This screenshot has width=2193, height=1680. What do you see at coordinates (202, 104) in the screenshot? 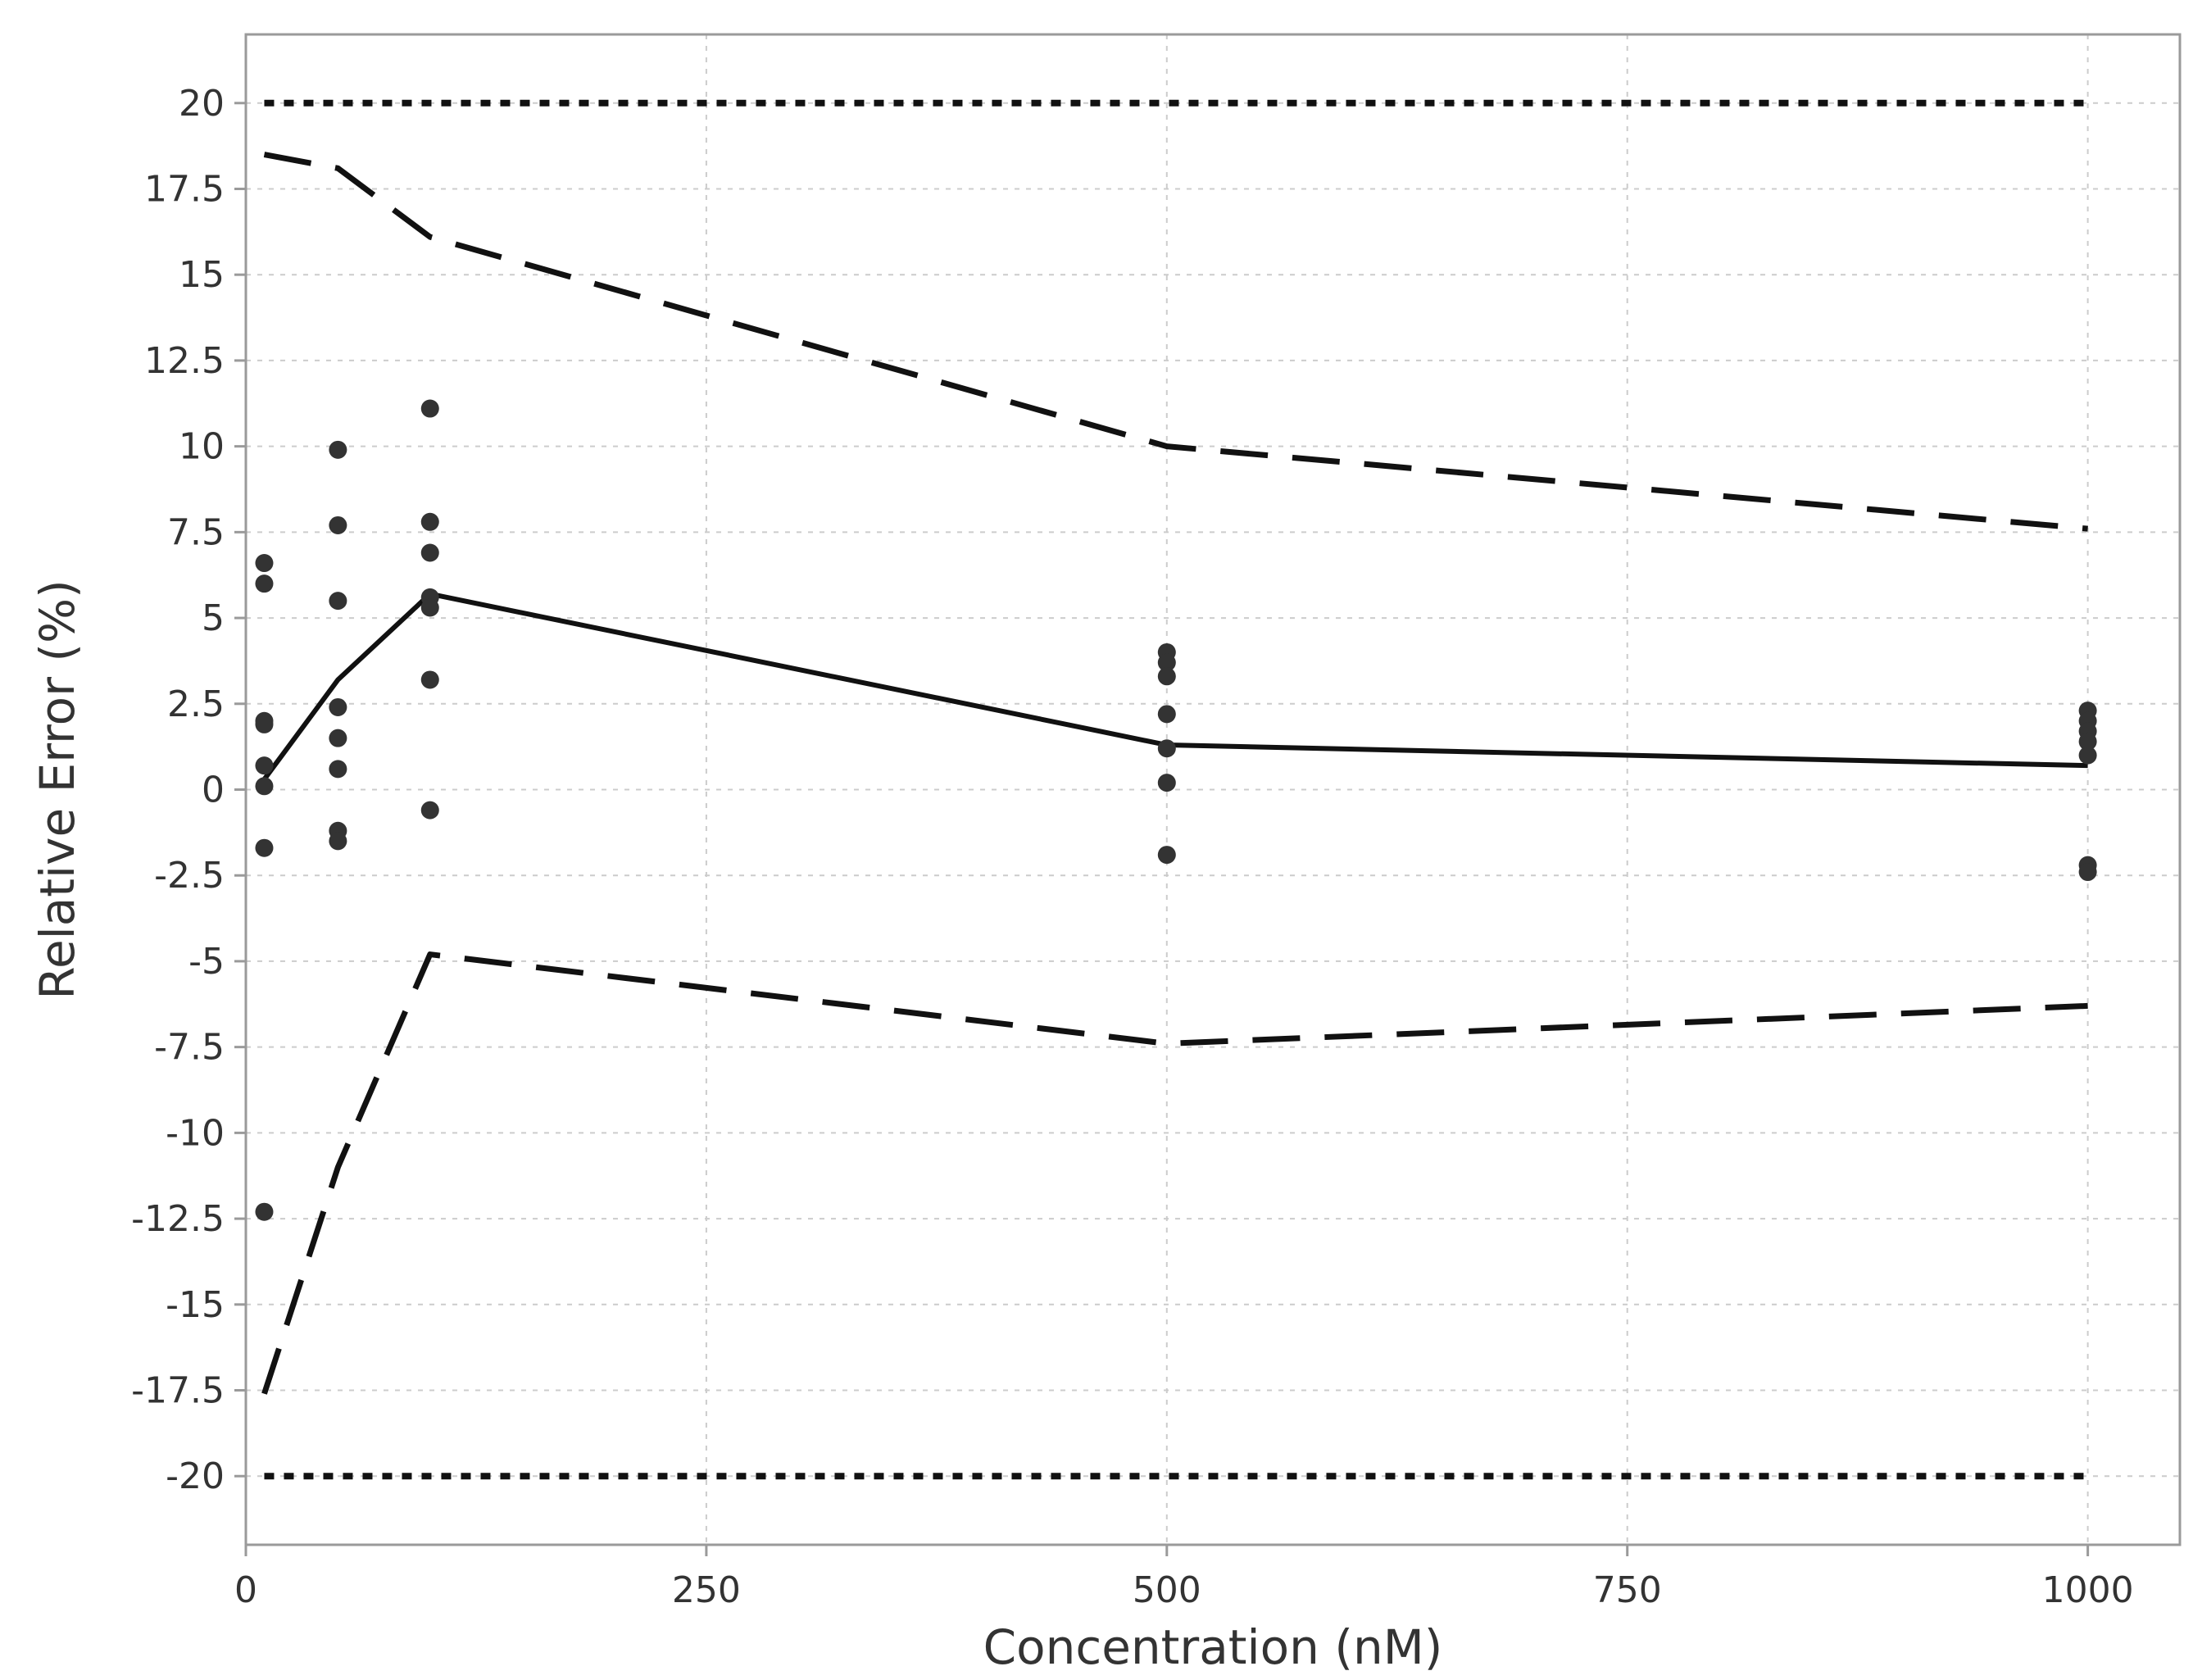
I see `y-tick-label: 20` at bounding box center [202, 104].